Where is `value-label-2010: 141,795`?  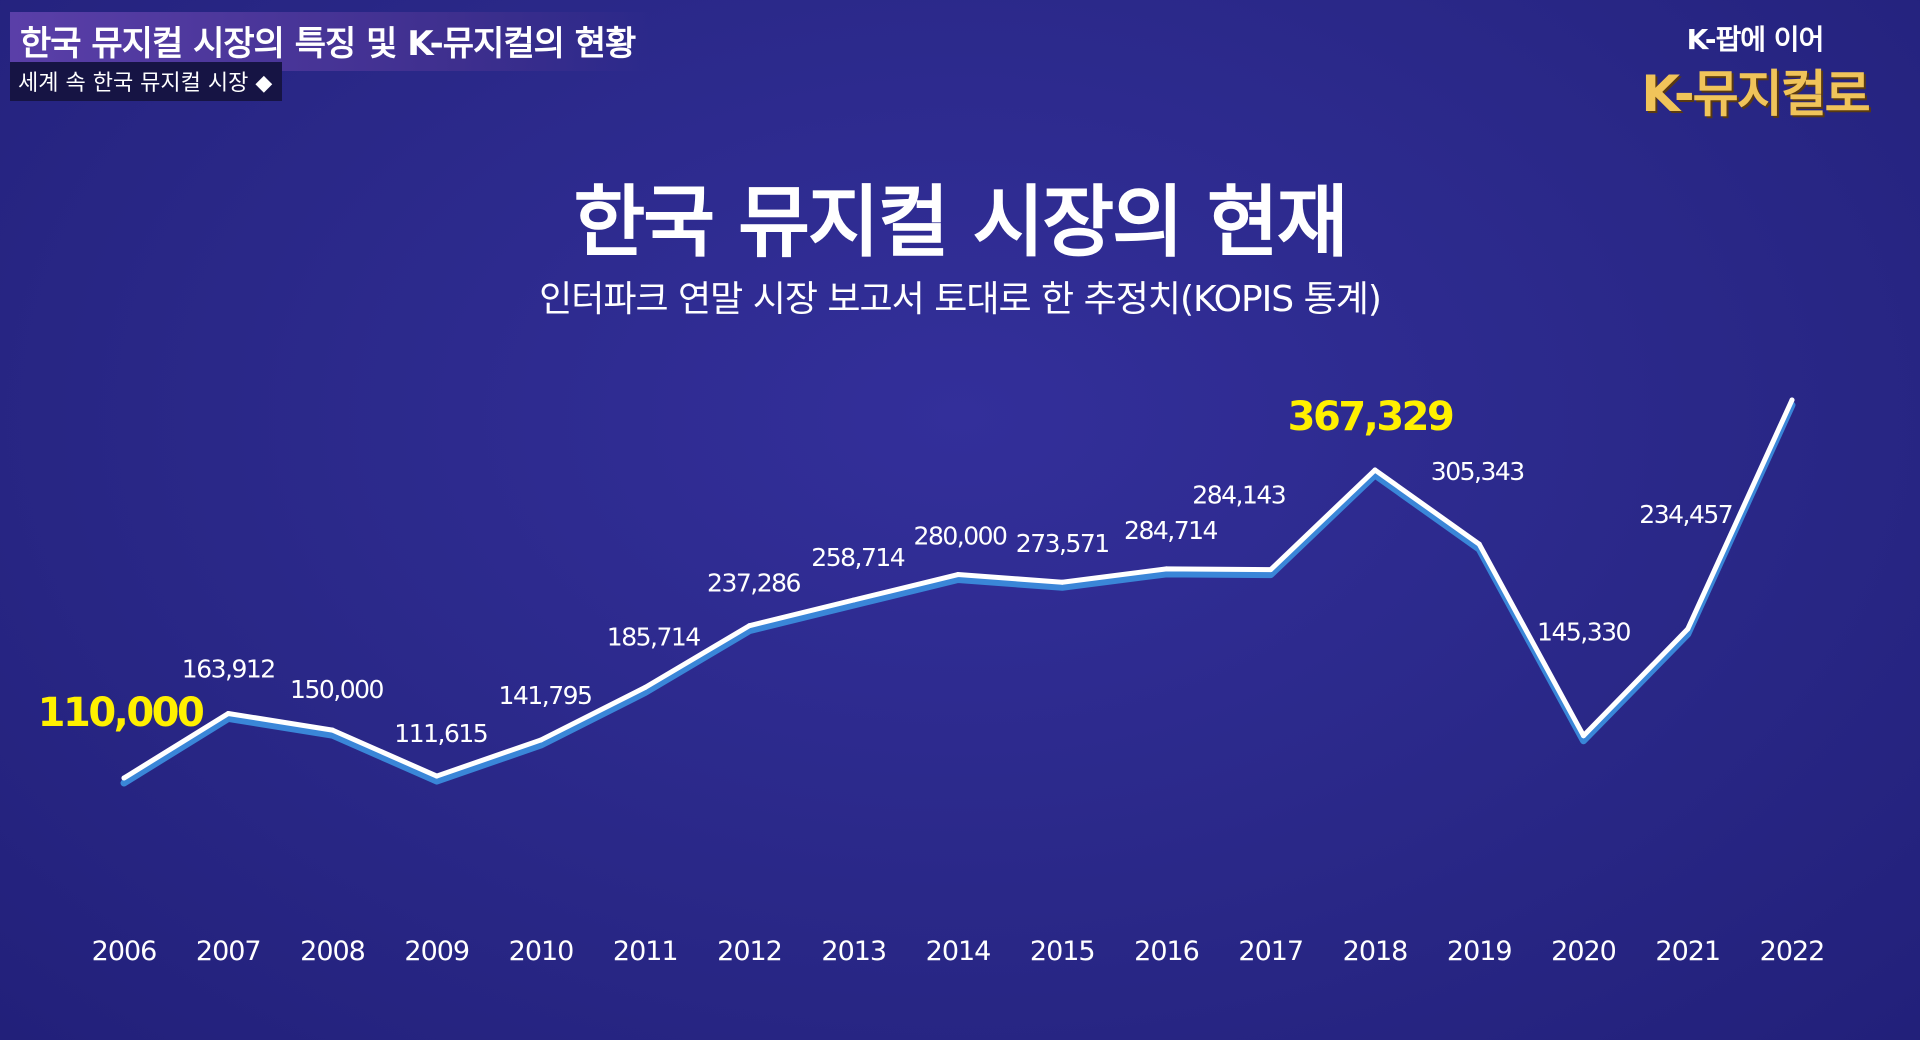 value-label-2010: 141,795 is located at coordinates (545, 695).